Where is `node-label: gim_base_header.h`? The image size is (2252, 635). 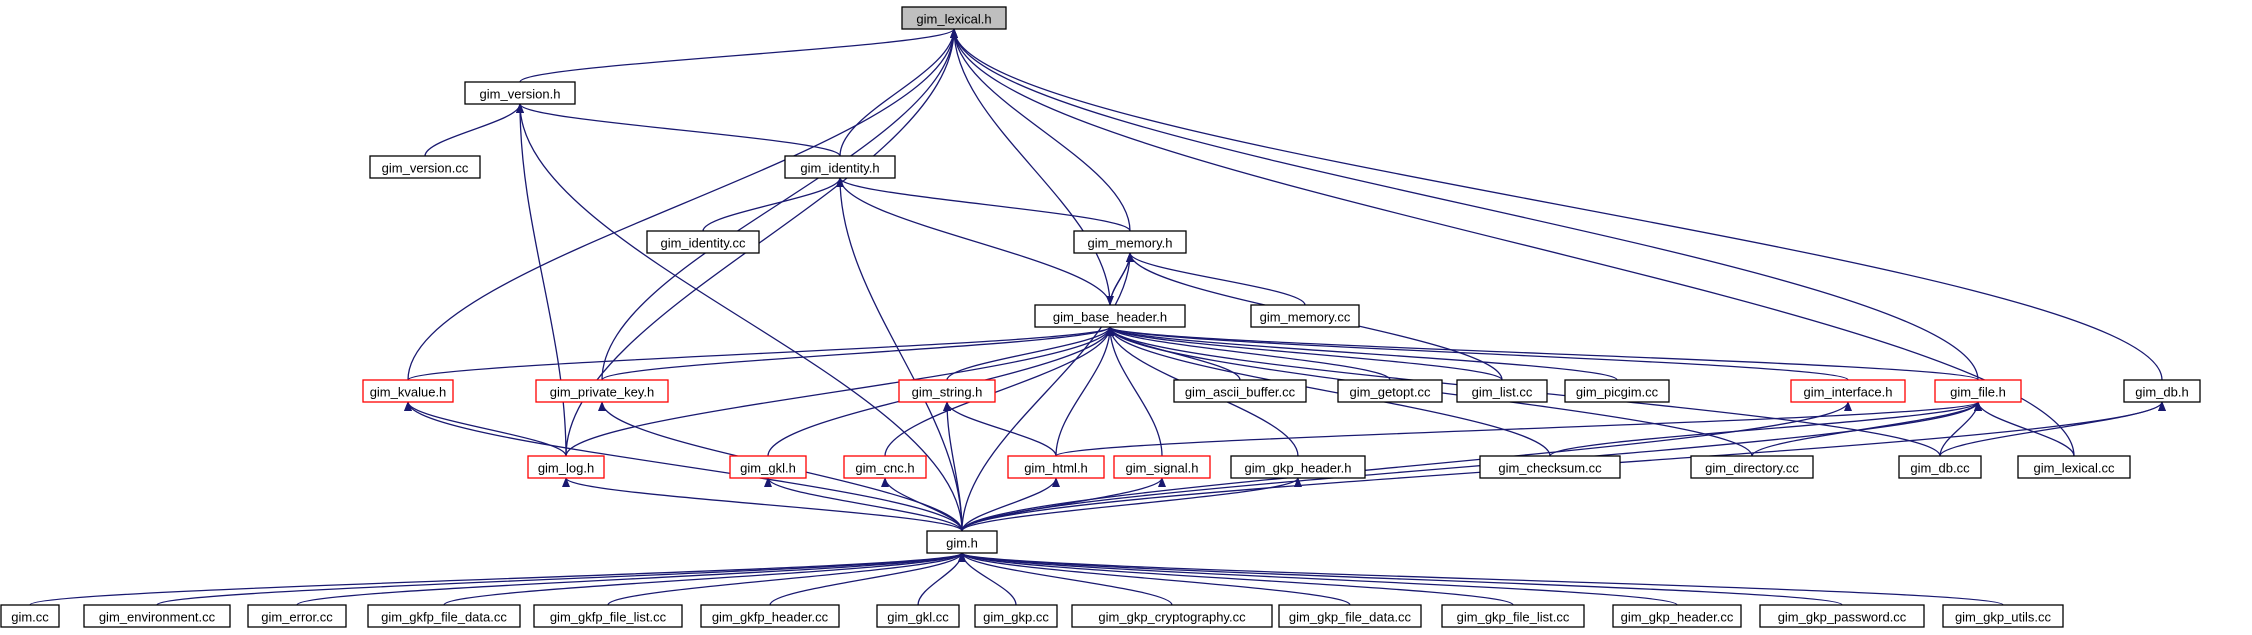
node-label: gim_base_header.h is located at coordinates (1110, 317).